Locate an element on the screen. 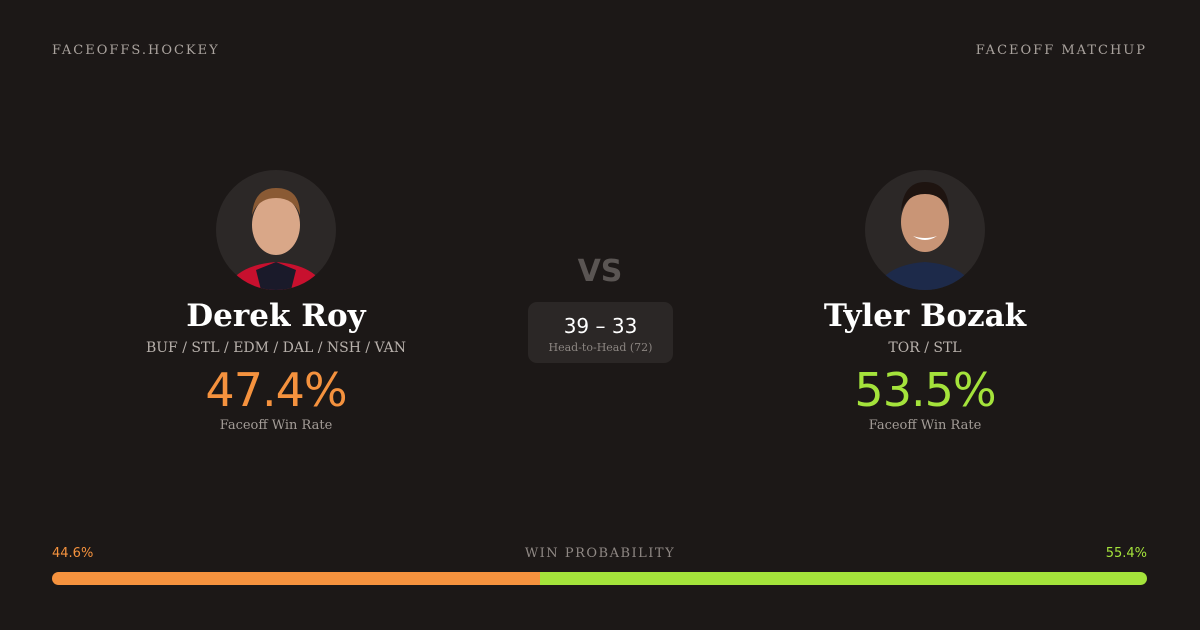  win-rate: 47.4% is located at coordinates (276, 390).